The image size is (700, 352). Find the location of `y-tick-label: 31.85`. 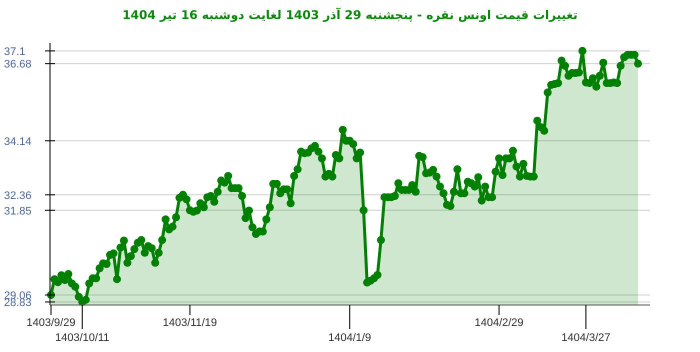

y-tick-label: 31.85 is located at coordinates (18, 211).